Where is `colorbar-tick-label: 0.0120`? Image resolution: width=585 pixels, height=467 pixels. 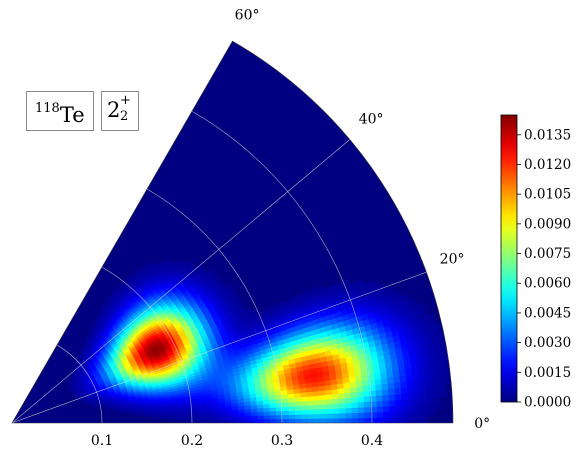
colorbar-tick-label: 0.0120 is located at coordinates (547, 165).